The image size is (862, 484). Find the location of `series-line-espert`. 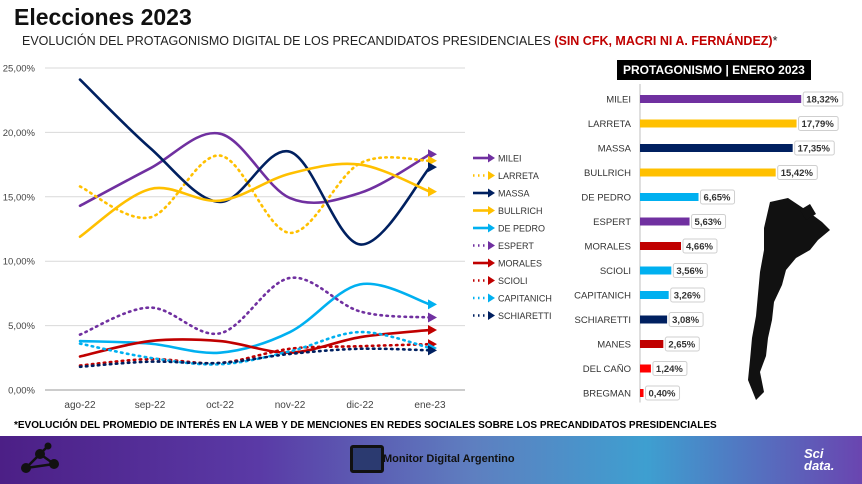

series-line-espert is located at coordinates (255, 306).